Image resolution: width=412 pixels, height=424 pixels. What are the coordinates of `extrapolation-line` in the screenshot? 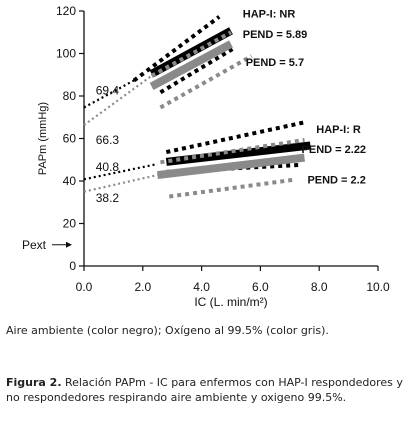 It's located at (118, 100).